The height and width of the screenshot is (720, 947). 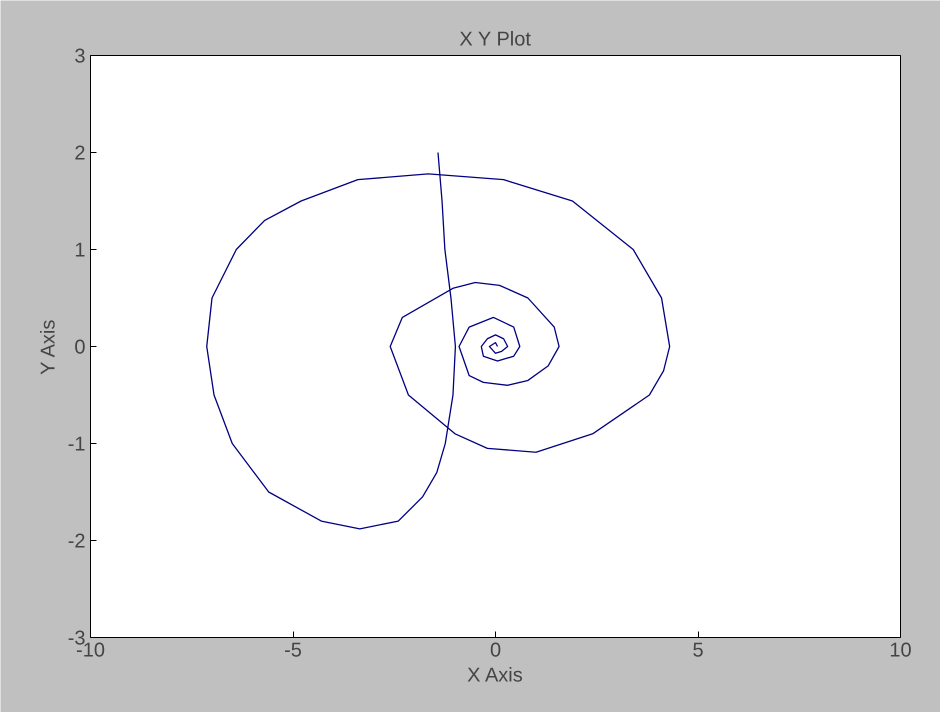 I want to click on y-axis-title: Y Axis, so click(x=49, y=347).